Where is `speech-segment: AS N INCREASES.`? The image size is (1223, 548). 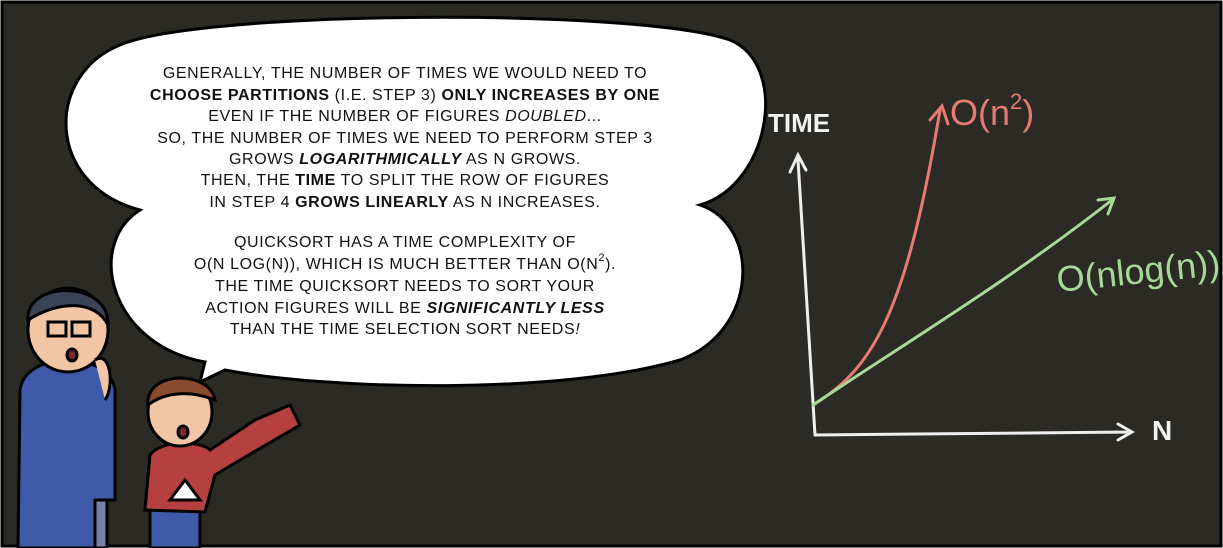
speech-segment: AS N INCREASES. is located at coordinates (525, 202).